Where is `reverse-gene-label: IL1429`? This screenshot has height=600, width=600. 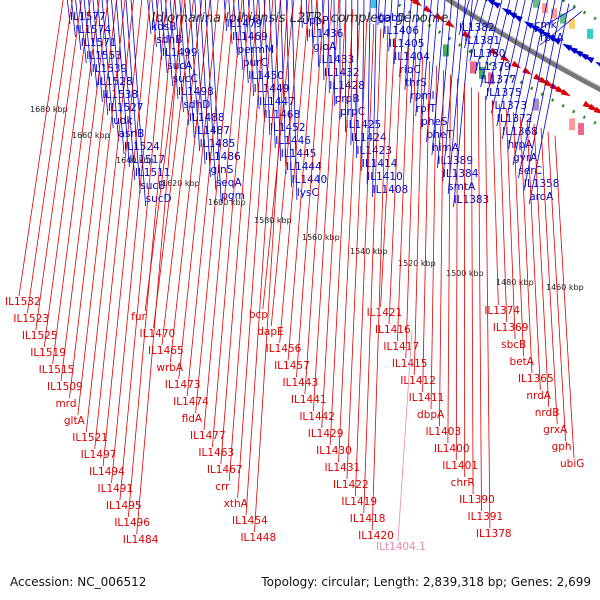 reverse-gene-label: IL1429 is located at coordinates (326, 434).